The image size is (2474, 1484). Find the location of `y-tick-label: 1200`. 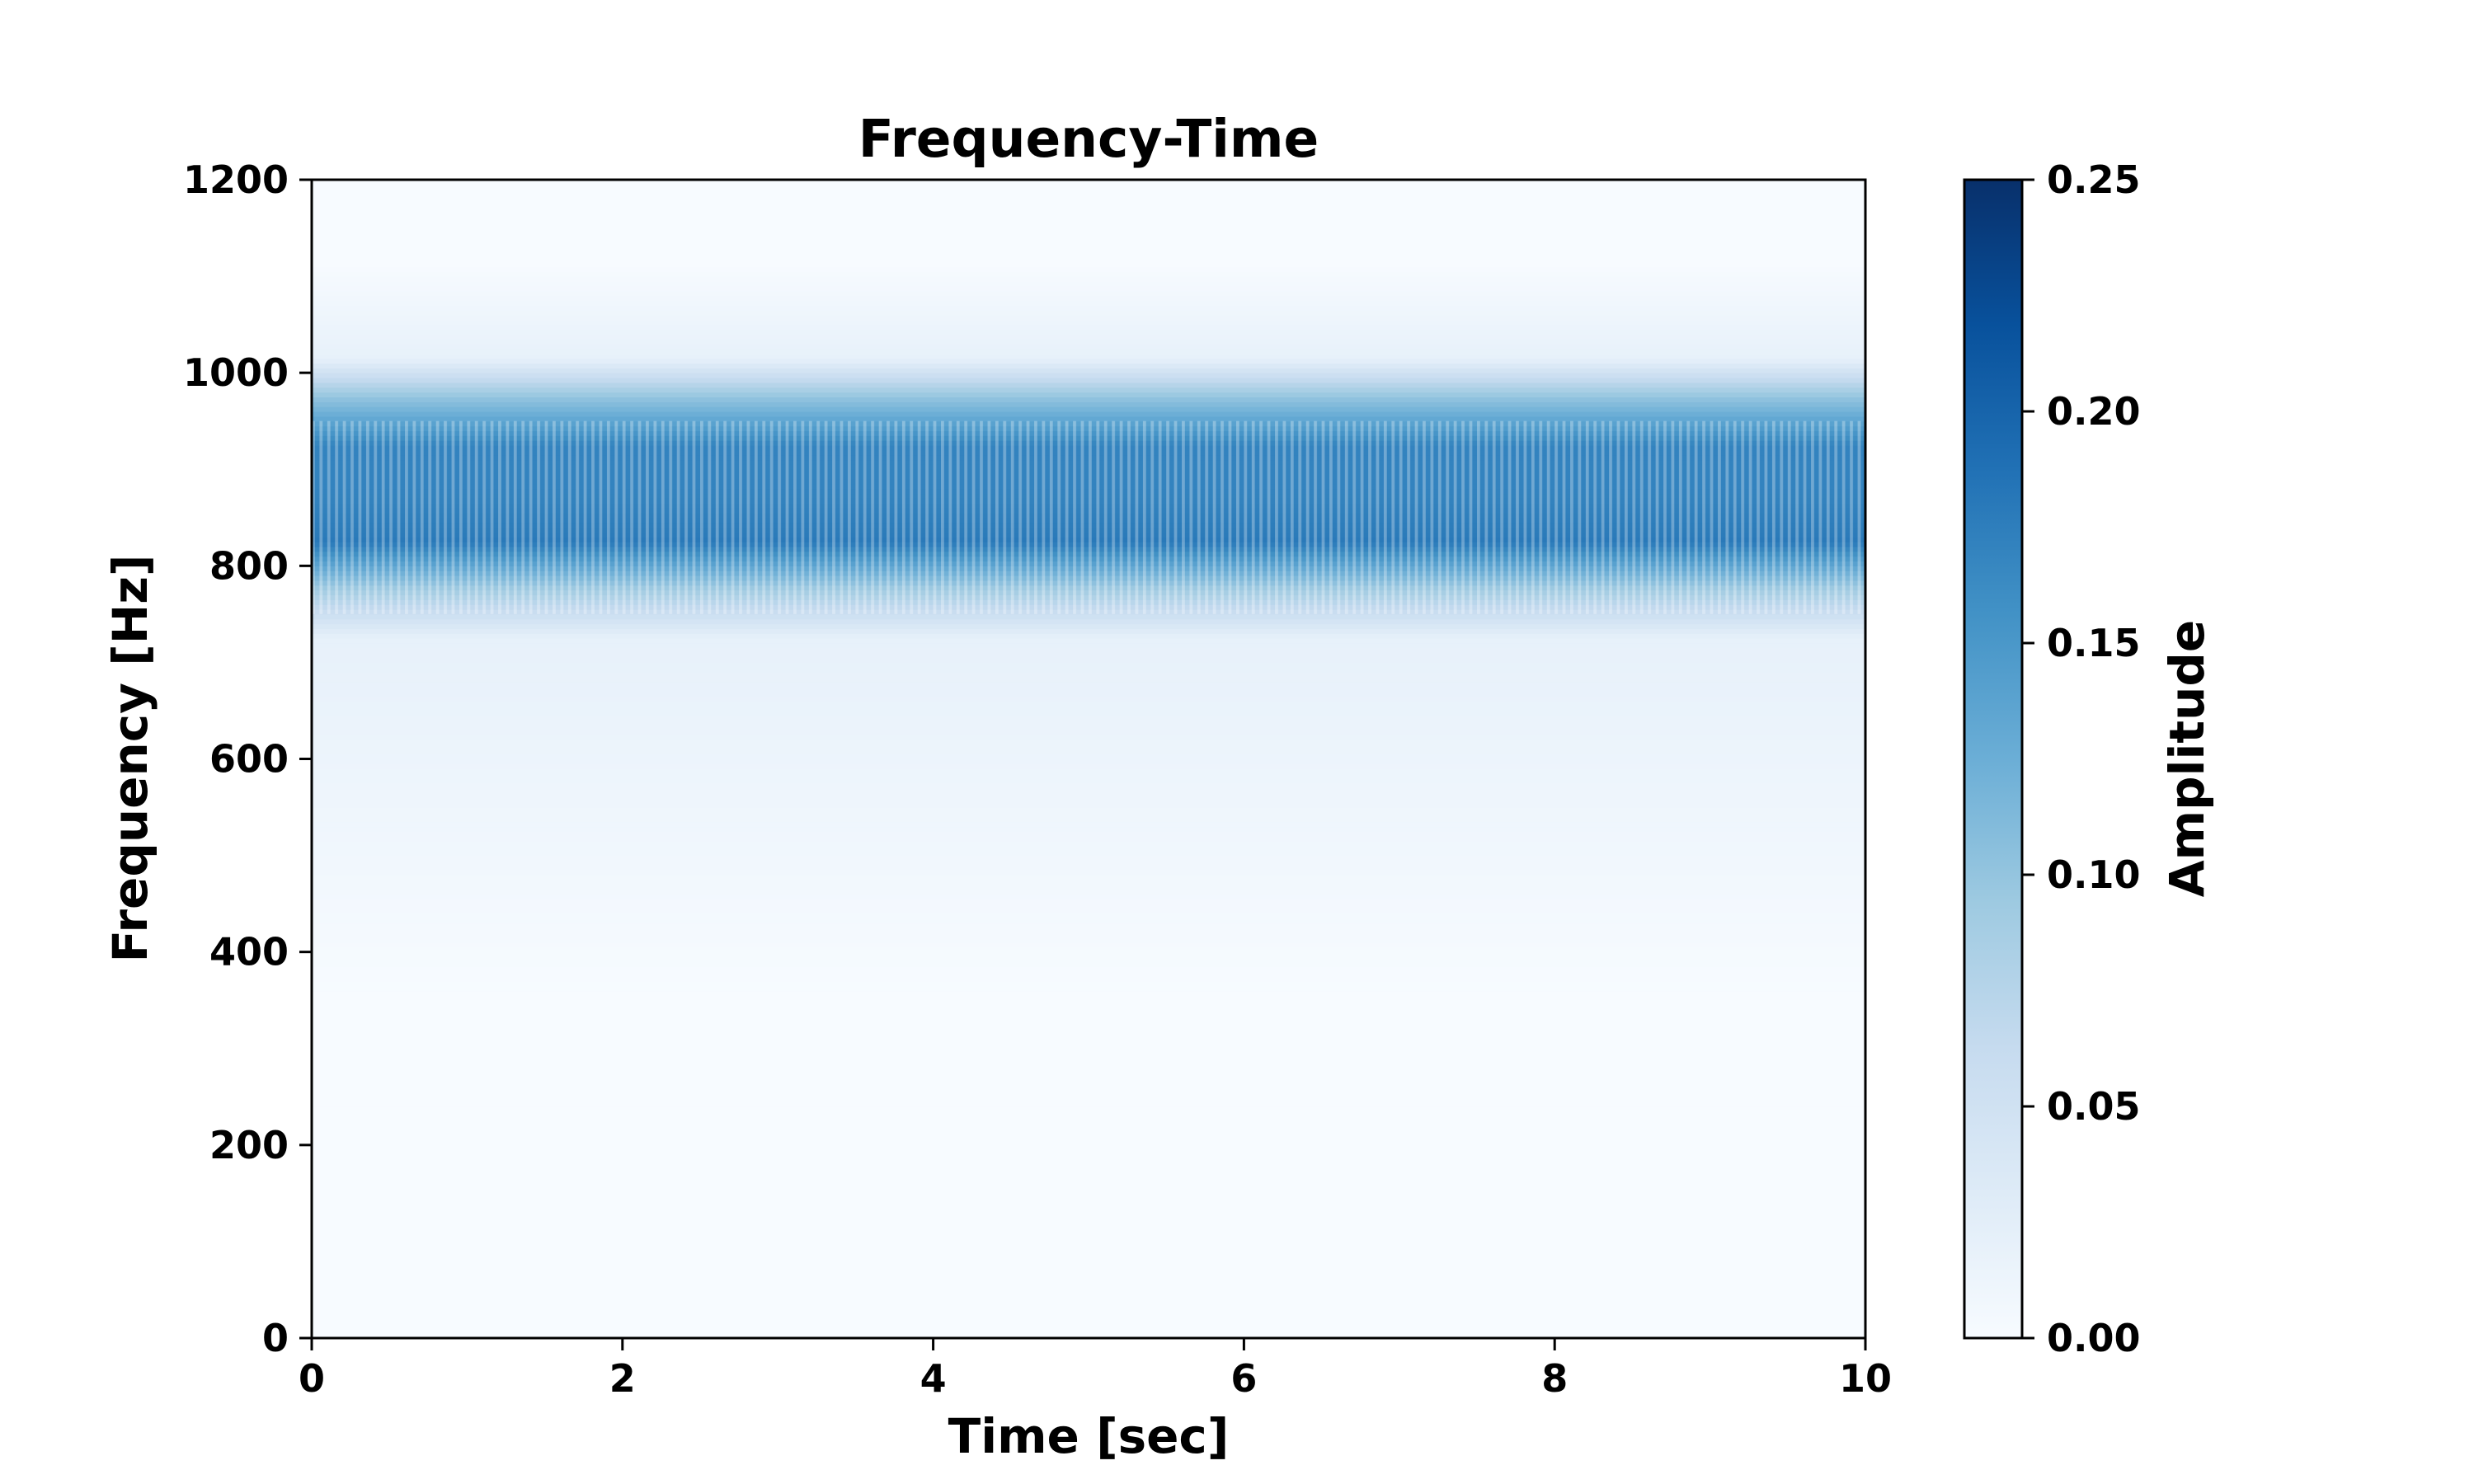

y-tick-label: 1200 is located at coordinates (236, 179).